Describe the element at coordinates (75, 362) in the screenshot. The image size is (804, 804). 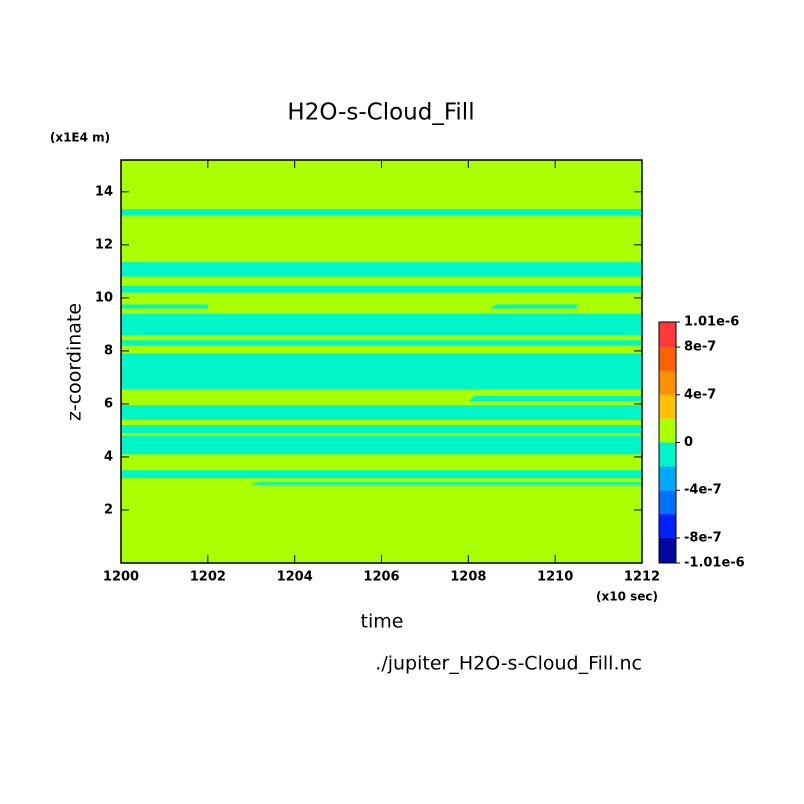
I see `y-axis-label: z-coordinate` at that location.